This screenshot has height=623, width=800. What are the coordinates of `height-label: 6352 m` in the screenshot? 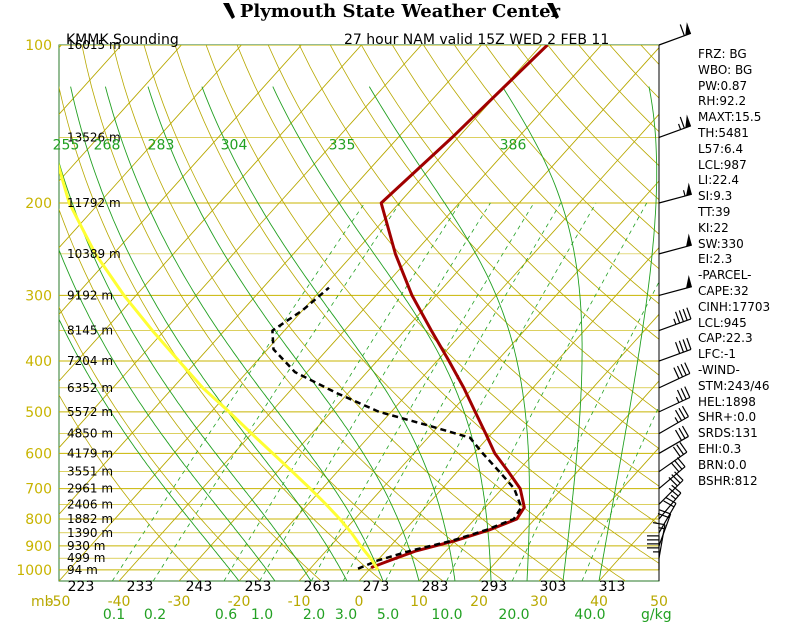 It's located at (90, 388).